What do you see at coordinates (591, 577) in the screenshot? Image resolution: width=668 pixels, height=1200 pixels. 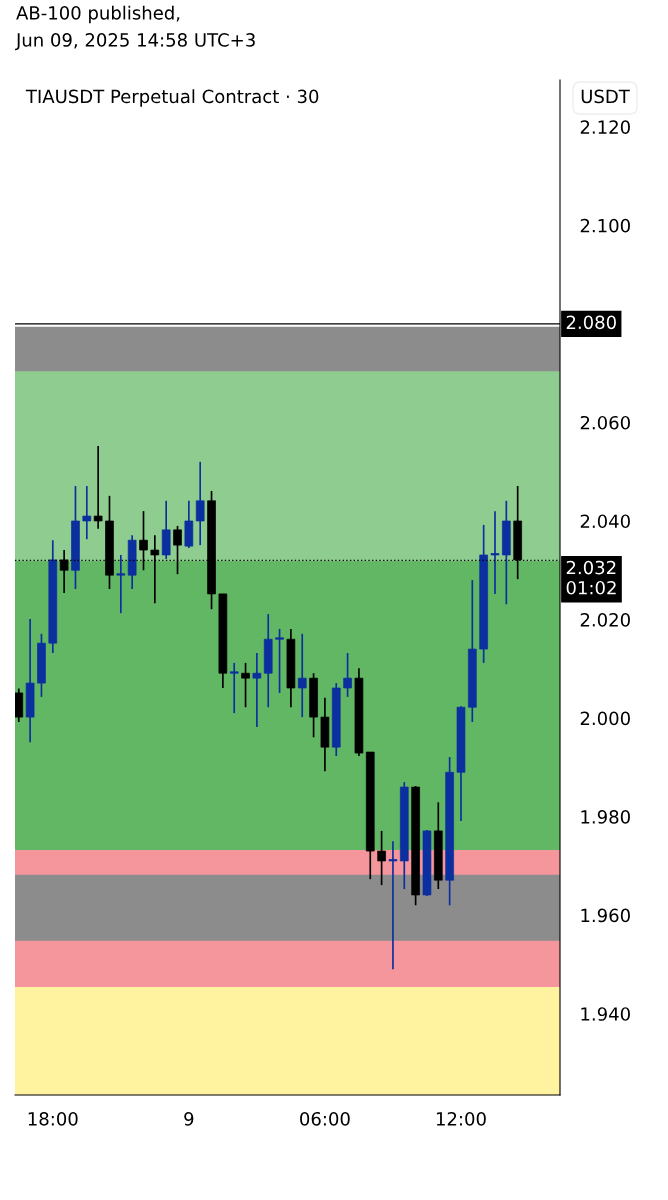 I see `ref-line-label: 2.032 01:02` at bounding box center [591, 577].